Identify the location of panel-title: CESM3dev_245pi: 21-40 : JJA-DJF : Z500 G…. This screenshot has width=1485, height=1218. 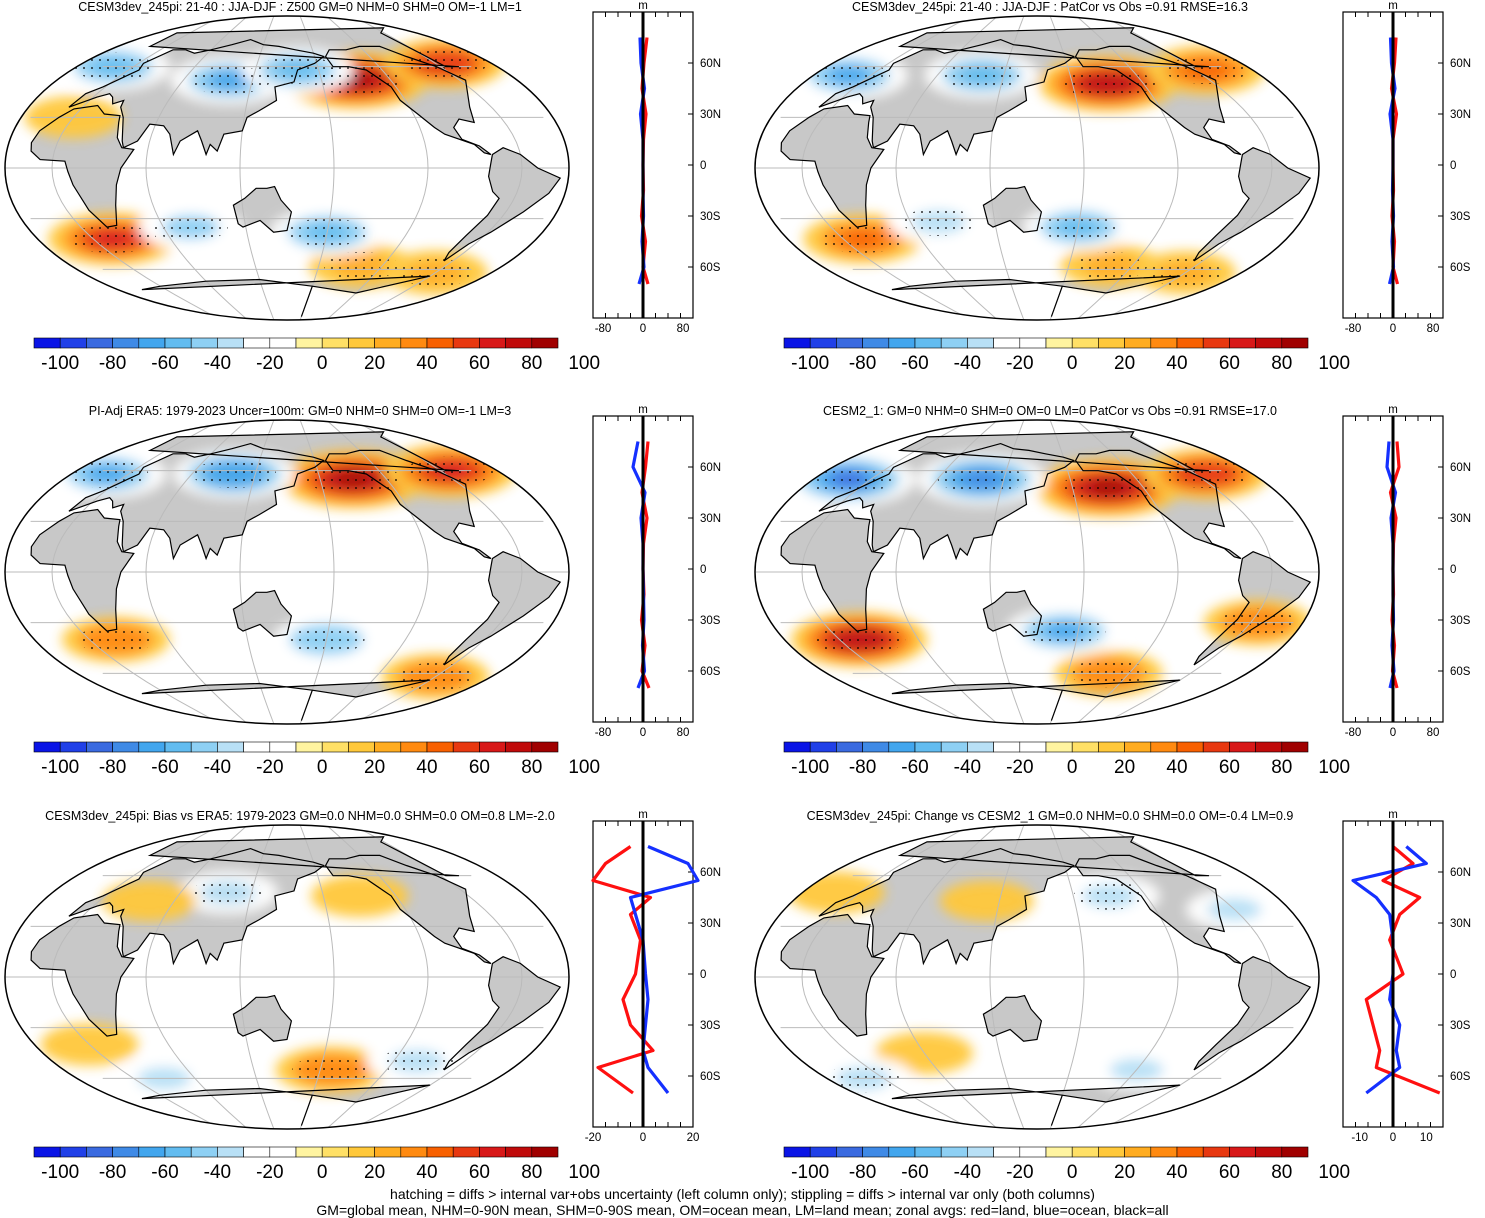
(300, 7).